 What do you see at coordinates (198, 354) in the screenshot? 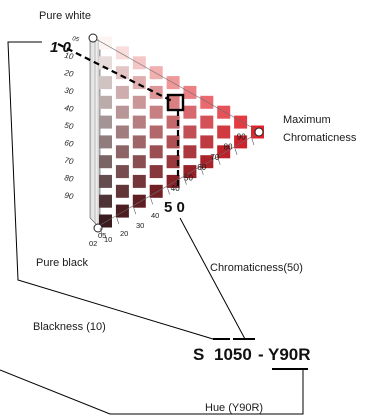
I see `notation-prefix: S` at bounding box center [198, 354].